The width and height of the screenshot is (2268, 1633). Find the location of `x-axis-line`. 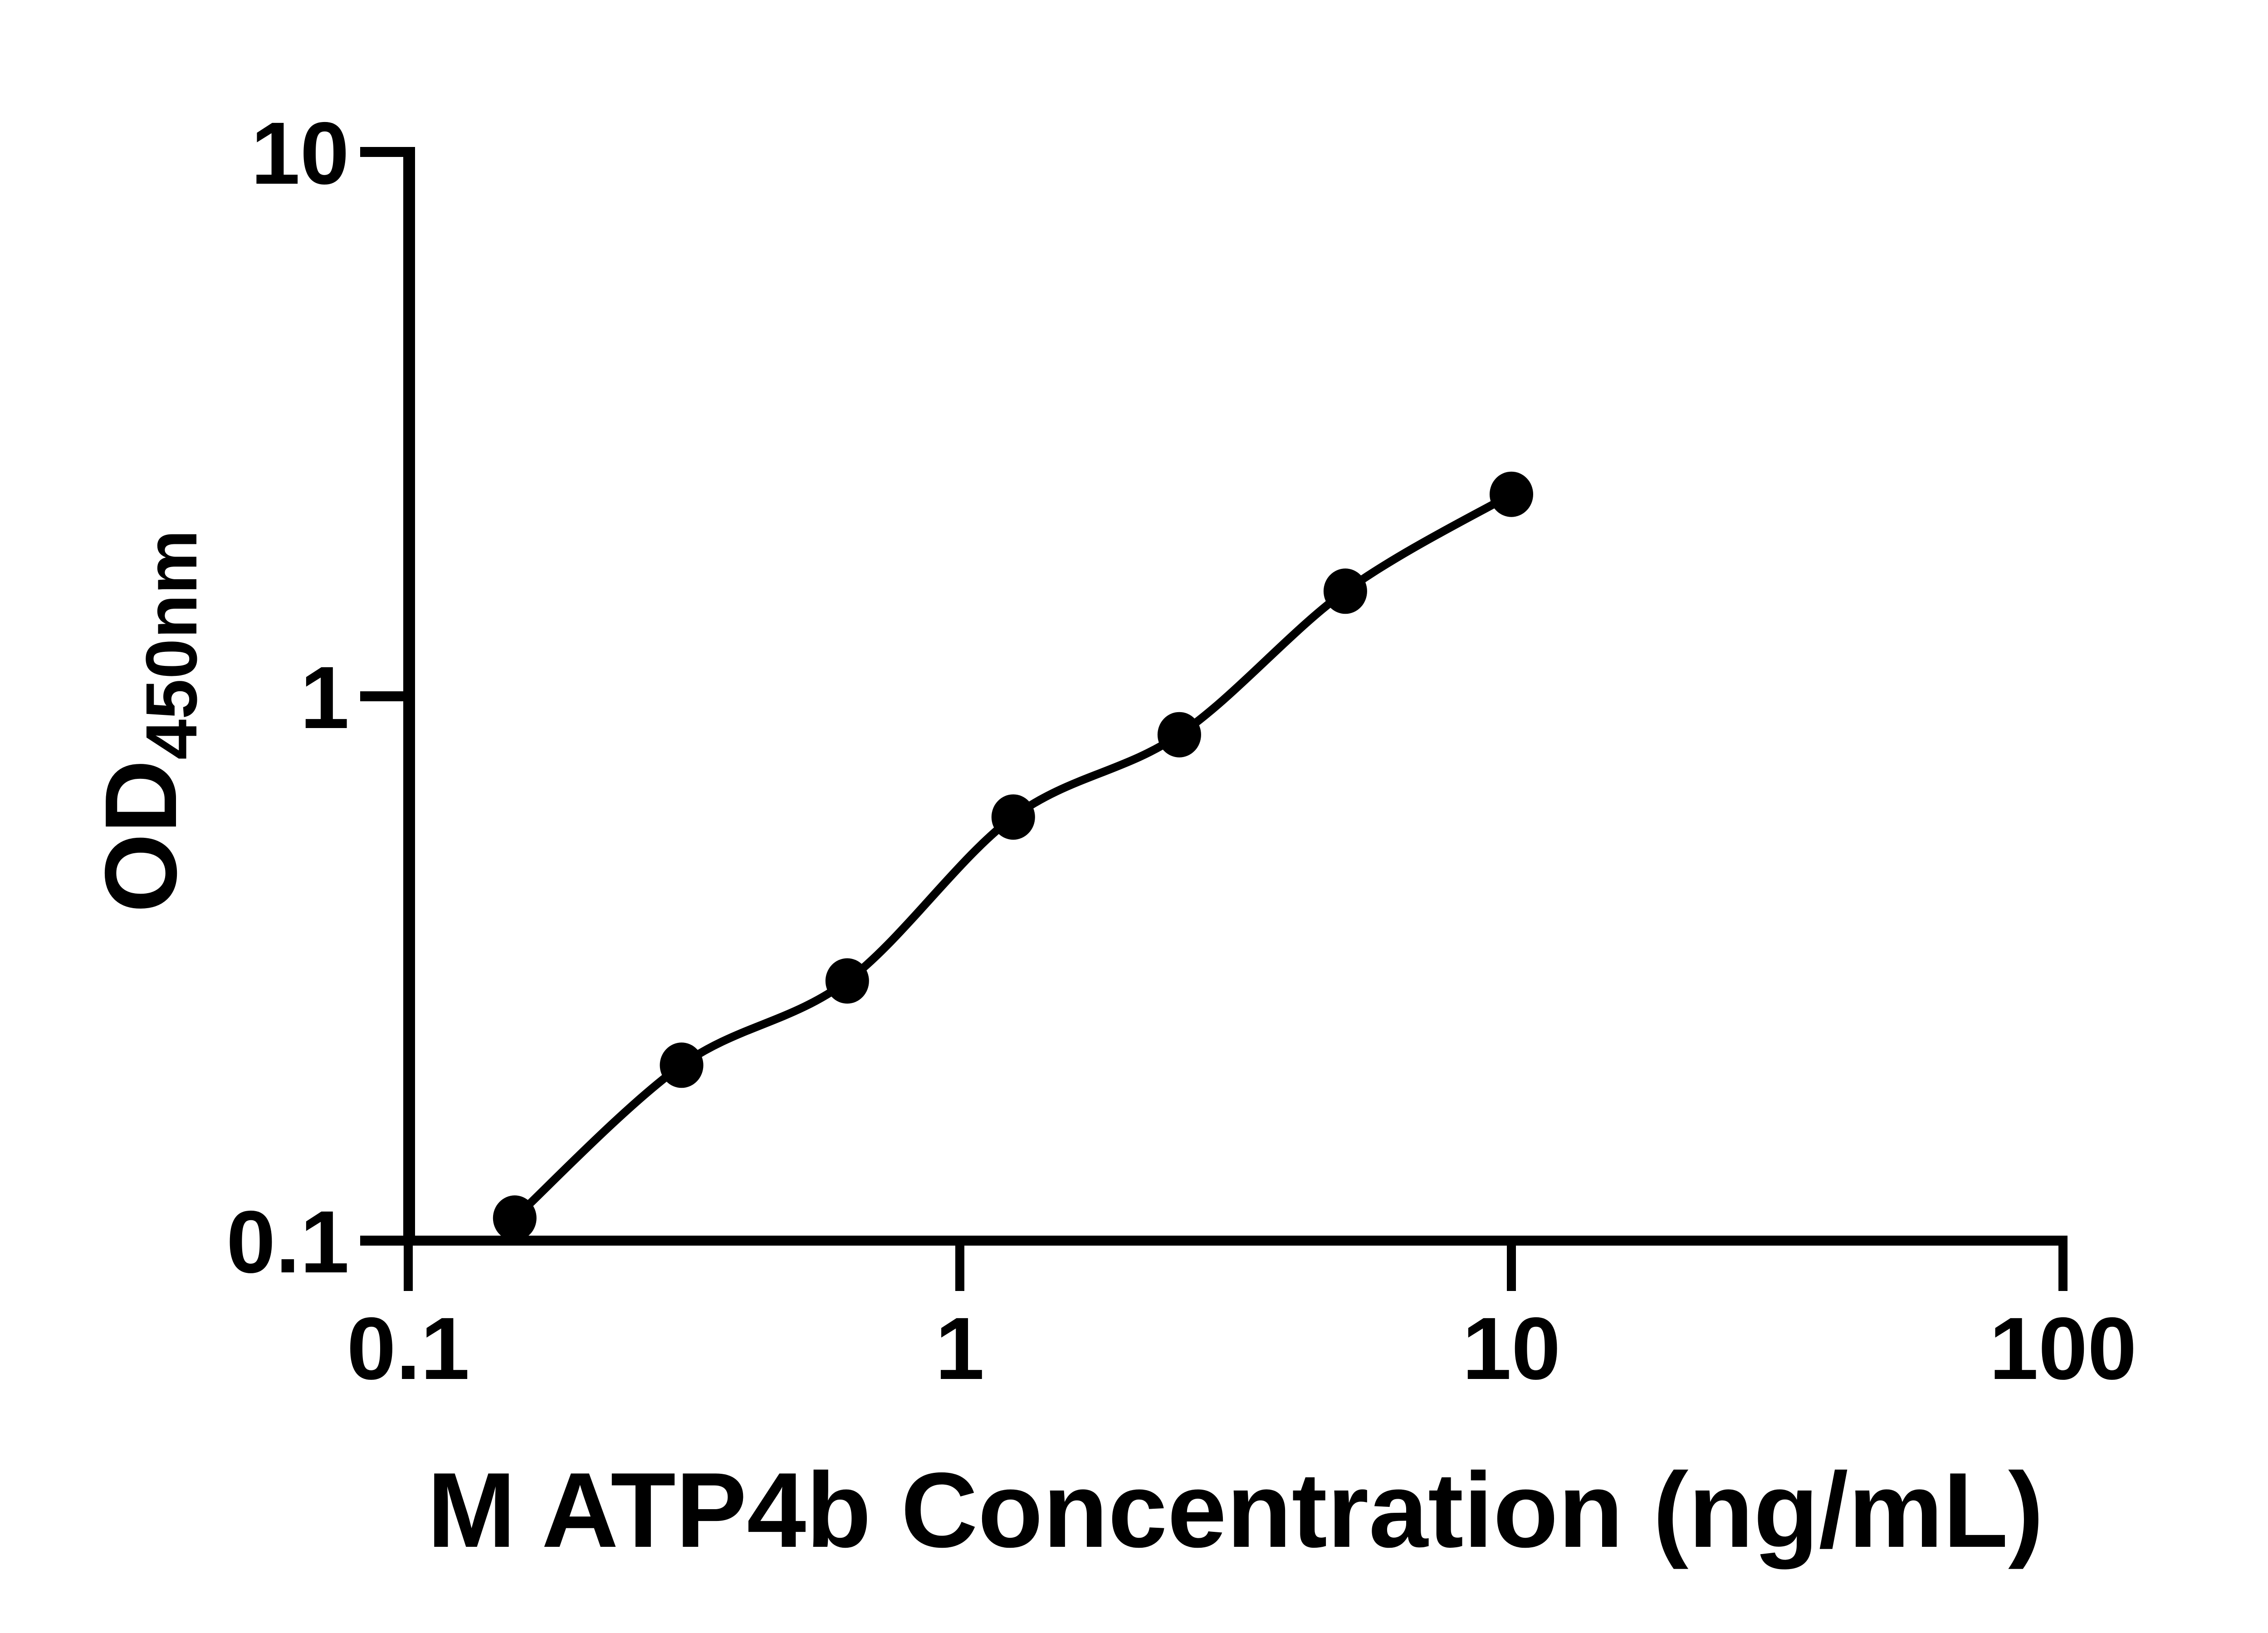

x-axis-line is located at coordinates (1236, 1241).